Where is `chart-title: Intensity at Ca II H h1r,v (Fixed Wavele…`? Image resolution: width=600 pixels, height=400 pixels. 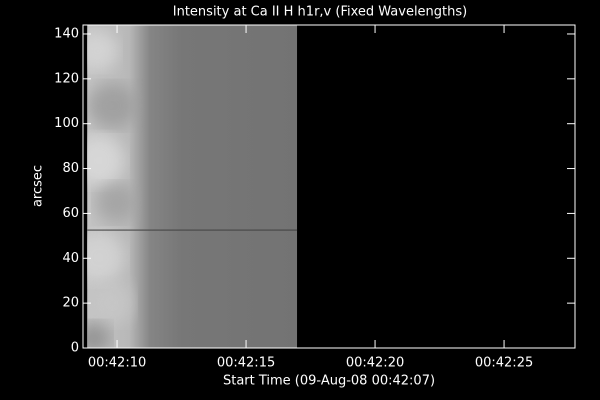
chart-title: Intensity at Ca II H h1r,v (Fixed Wavele… is located at coordinates (320, 12).